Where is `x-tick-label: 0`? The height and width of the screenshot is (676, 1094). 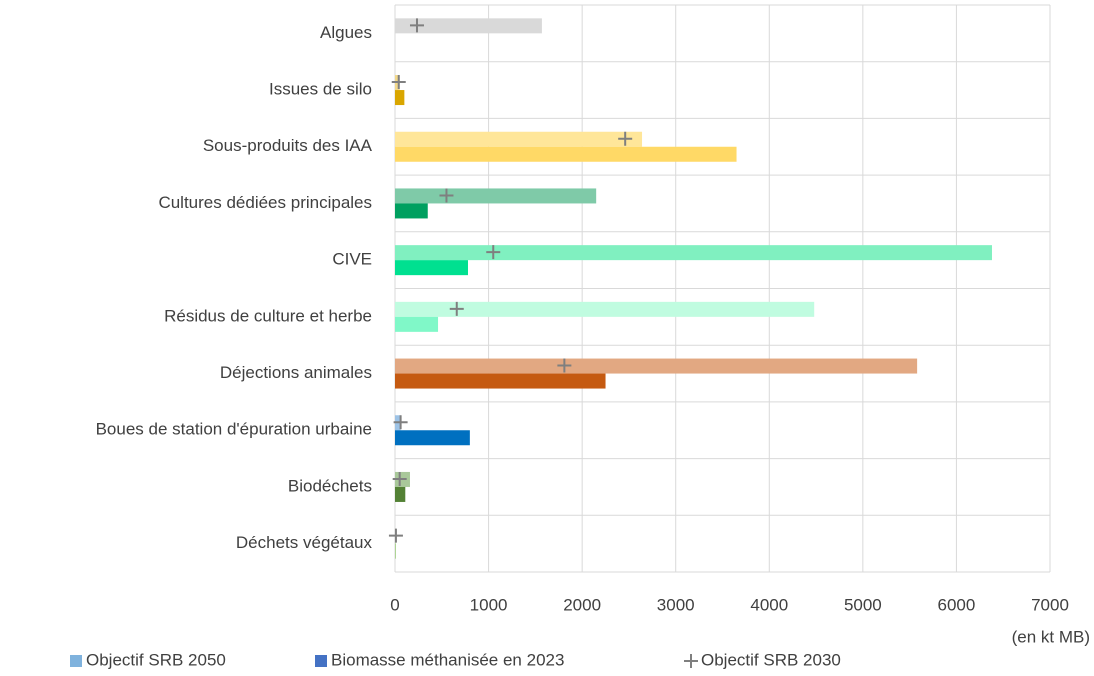 x-tick-label: 0 is located at coordinates (394, 604).